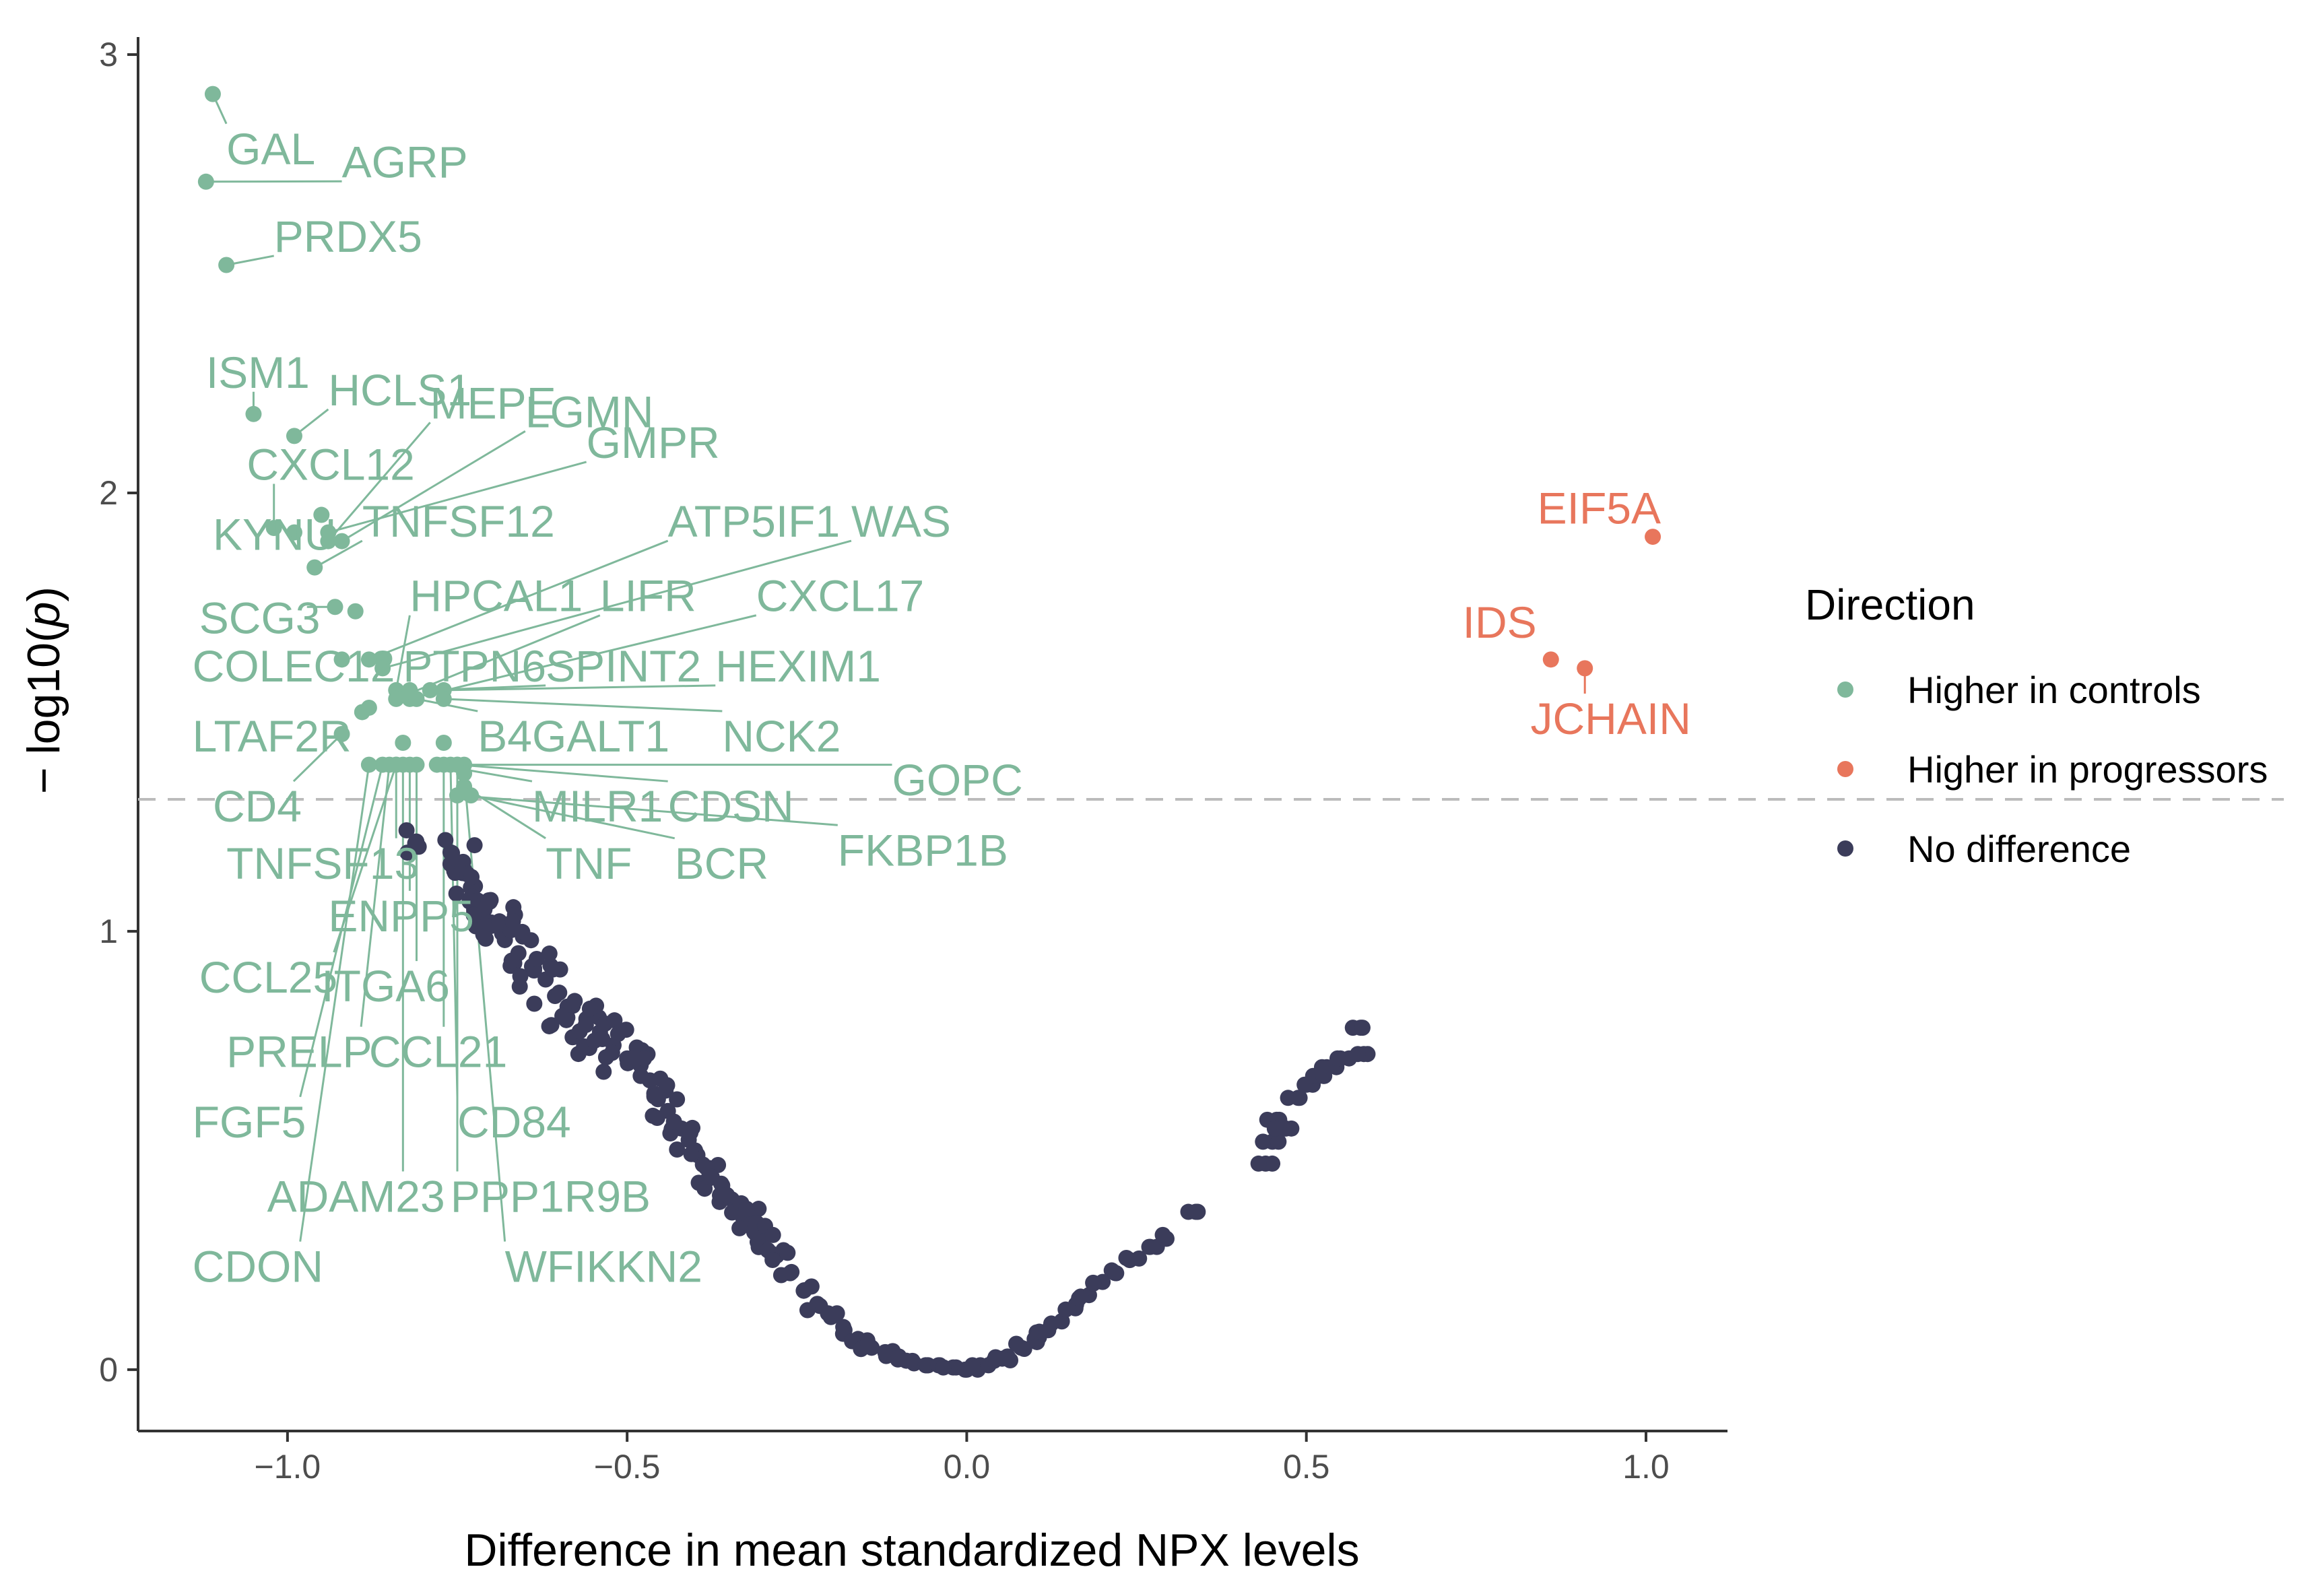 The image size is (2304, 1596). I want to click on y-axis-title-main: − log10(, so click(43, 710).